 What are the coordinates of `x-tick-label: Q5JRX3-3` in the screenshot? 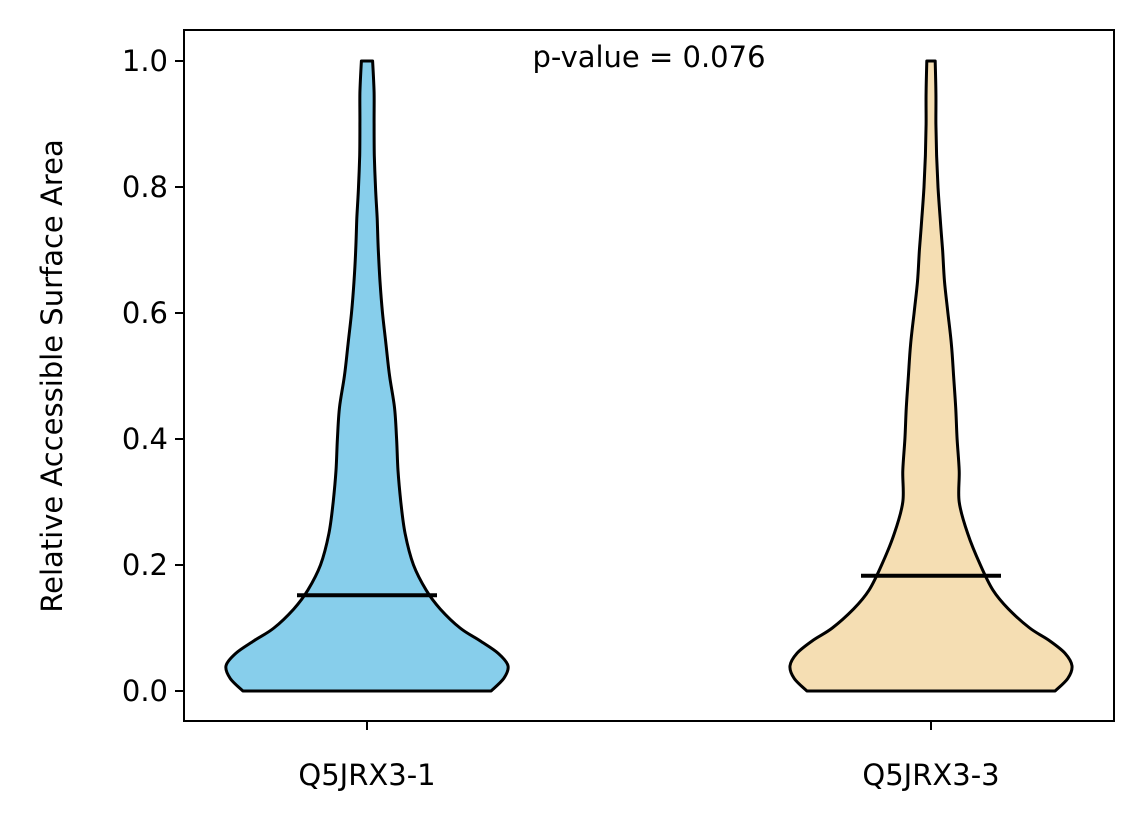 It's located at (930, 775).